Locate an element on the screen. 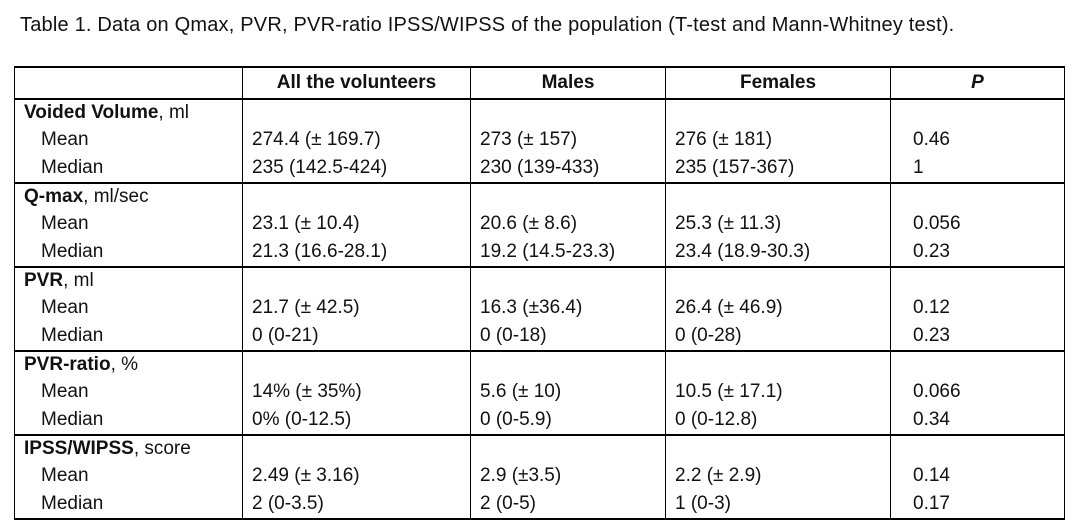 This screenshot has height=530, width=1080. cell-males: 273 (± 157) is located at coordinates (568, 140).